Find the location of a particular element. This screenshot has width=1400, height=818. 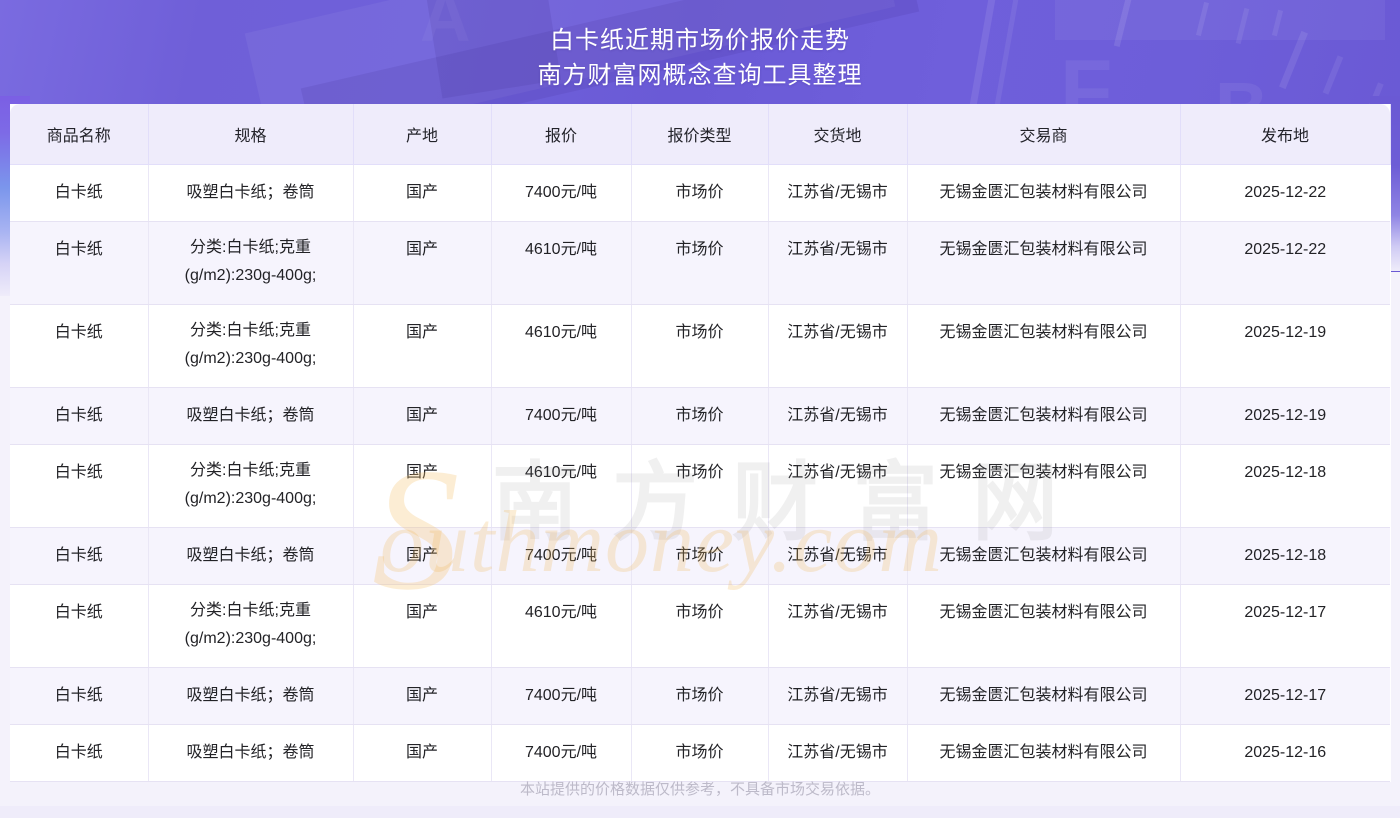

column-header-product-name: 商品名称 is located at coordinates (79, 134).